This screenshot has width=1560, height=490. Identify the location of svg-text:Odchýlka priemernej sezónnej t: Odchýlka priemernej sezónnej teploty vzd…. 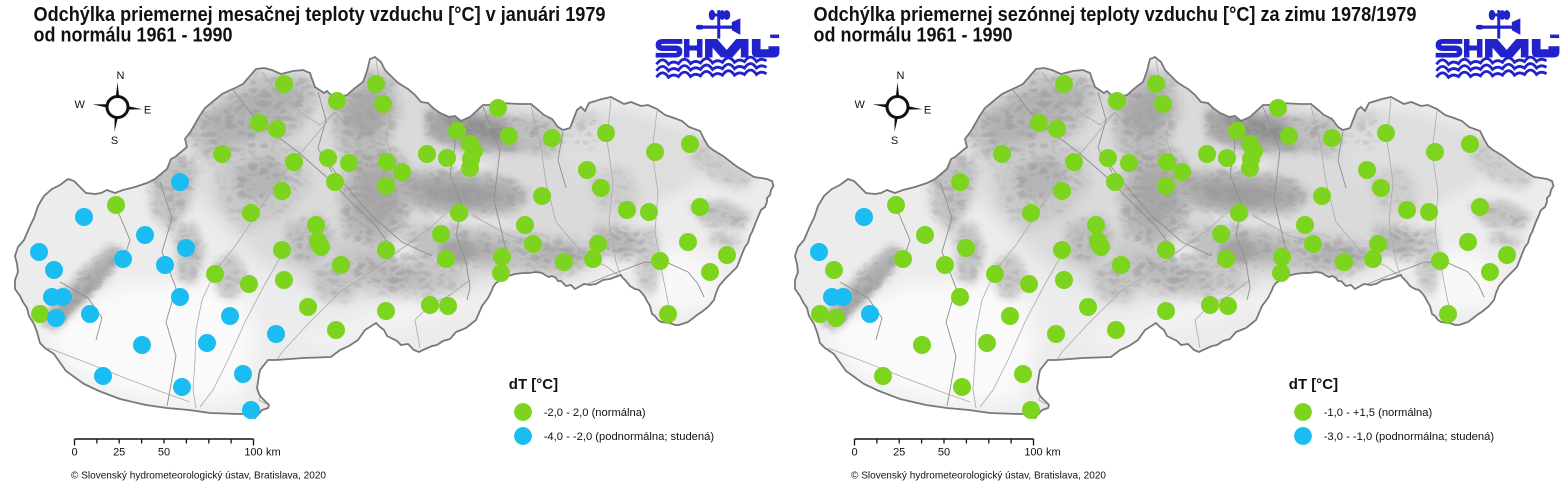
(1115, 15).